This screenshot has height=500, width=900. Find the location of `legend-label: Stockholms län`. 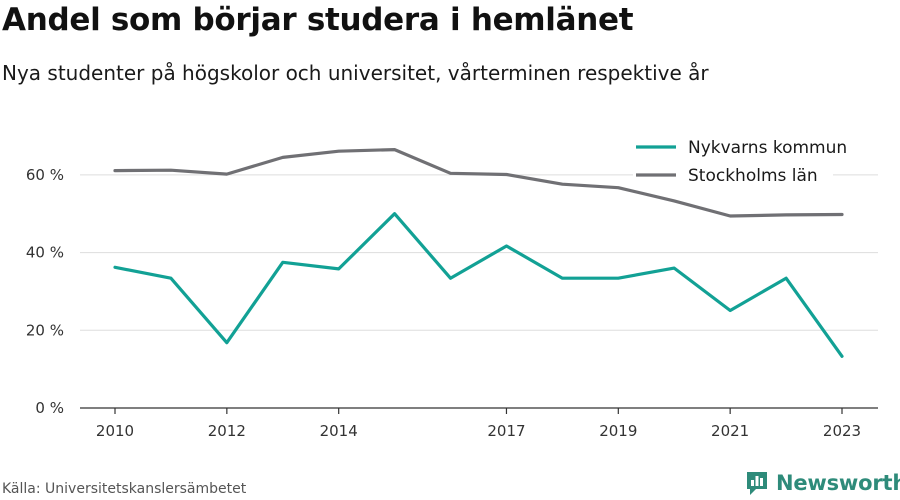

legend-label: Stockholms län is located at coordinates (753, 176).